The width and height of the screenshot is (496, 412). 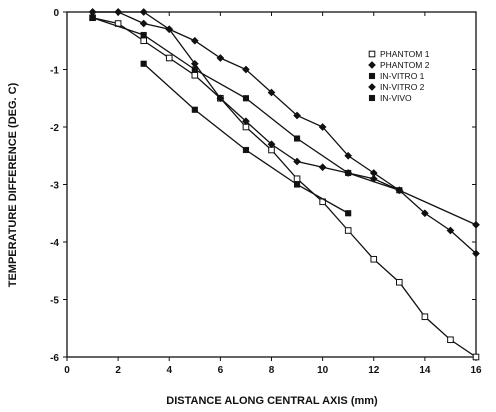 I want to click on x-tick-label: 12, so click(x=374, y=370).